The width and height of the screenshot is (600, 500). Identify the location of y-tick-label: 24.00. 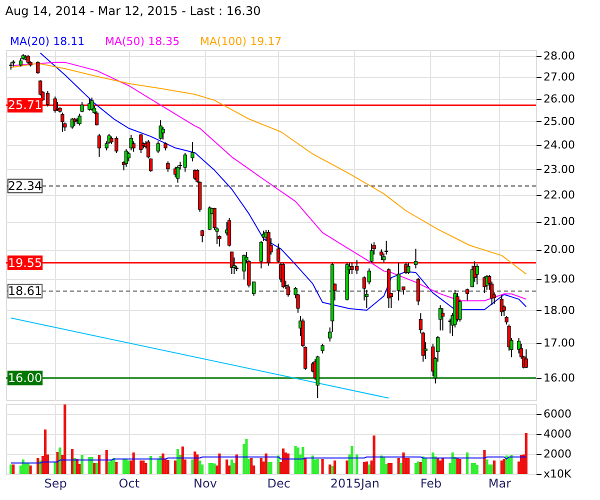
(559, 145).